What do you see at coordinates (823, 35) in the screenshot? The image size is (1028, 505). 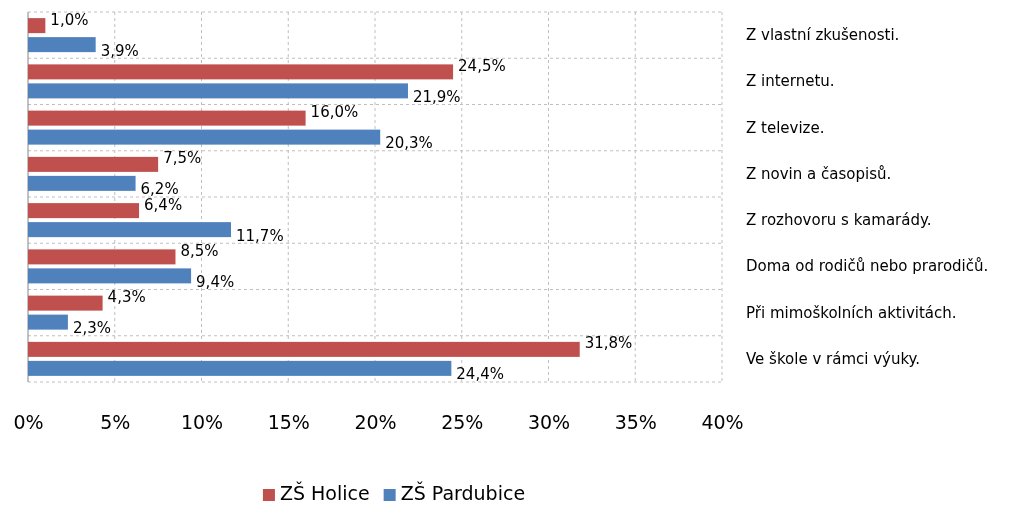 I see `y-tick-label: Z vlastní zkušenosti.` at bounding box center [823, 35].